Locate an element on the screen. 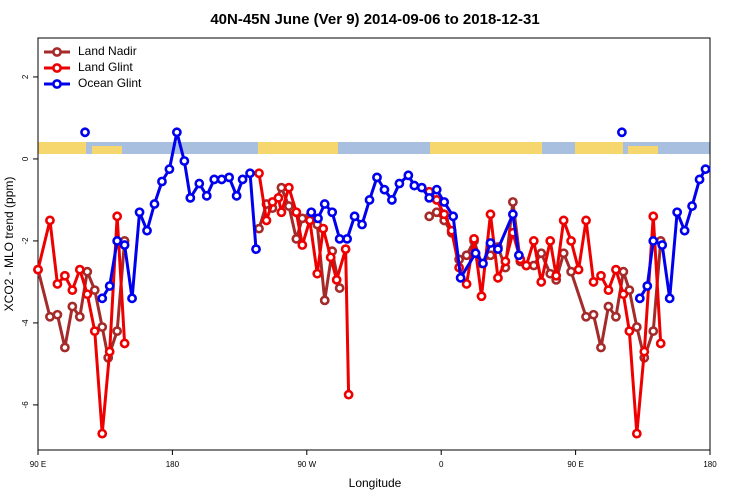  y-tick-label: 2 is located at coordinates (25, 76).